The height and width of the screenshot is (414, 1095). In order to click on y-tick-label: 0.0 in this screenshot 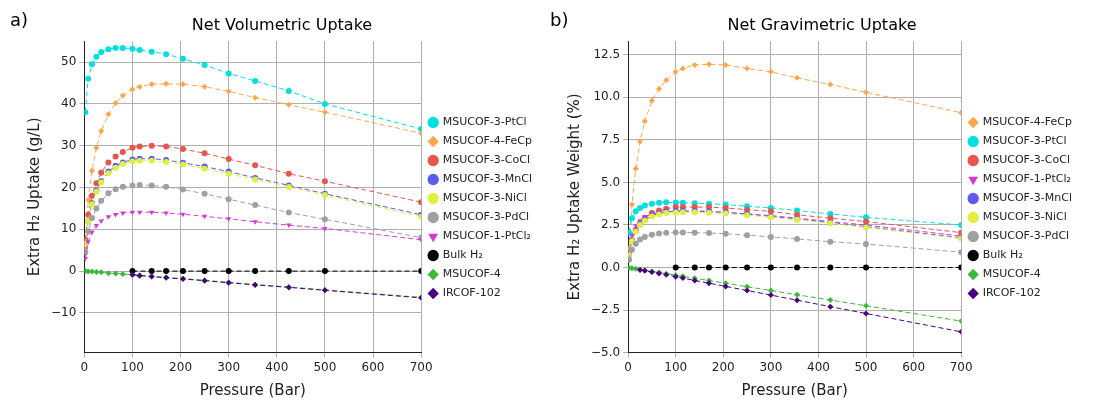, I will do `click(611, 266)`.